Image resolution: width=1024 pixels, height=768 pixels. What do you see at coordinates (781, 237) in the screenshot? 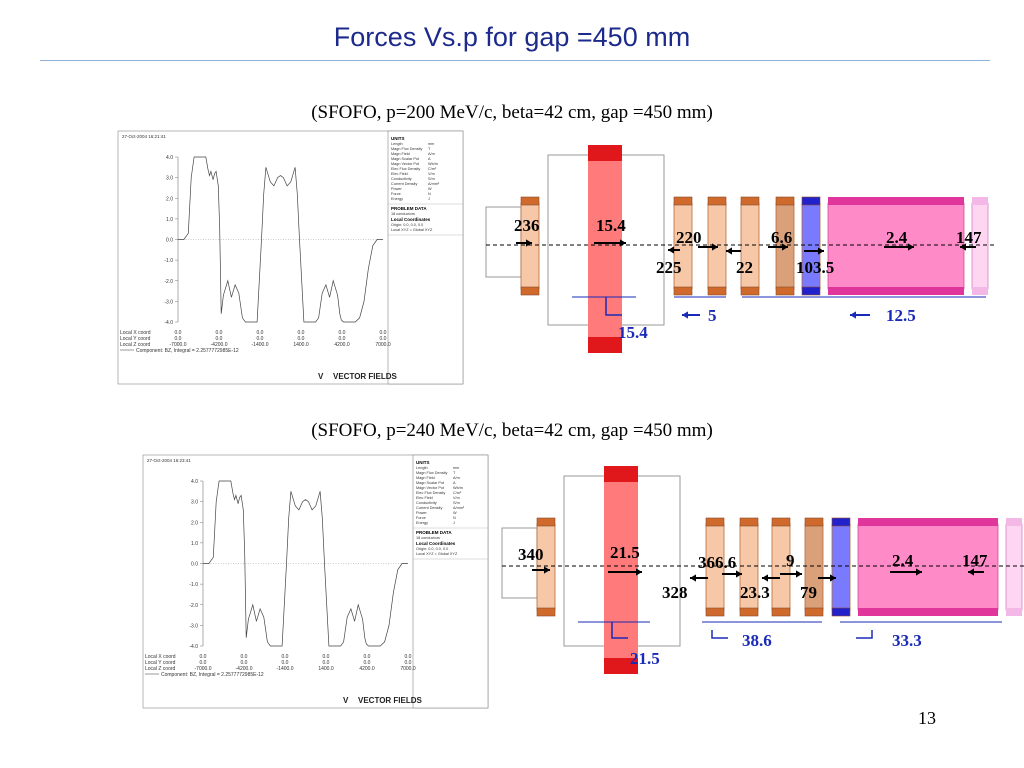
I see `force-label-coil-d: 6.6` at bounding box center [781, 237].